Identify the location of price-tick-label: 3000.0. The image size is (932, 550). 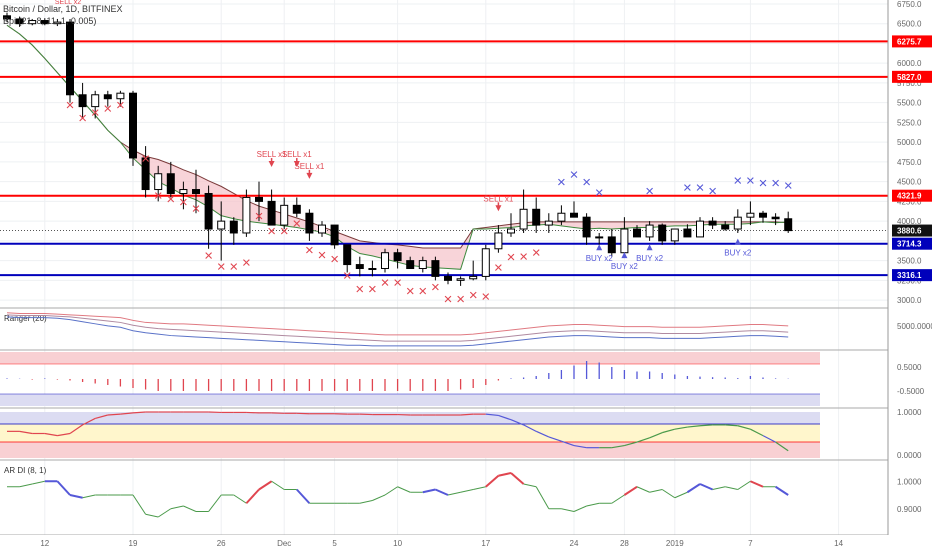
(909, 300).